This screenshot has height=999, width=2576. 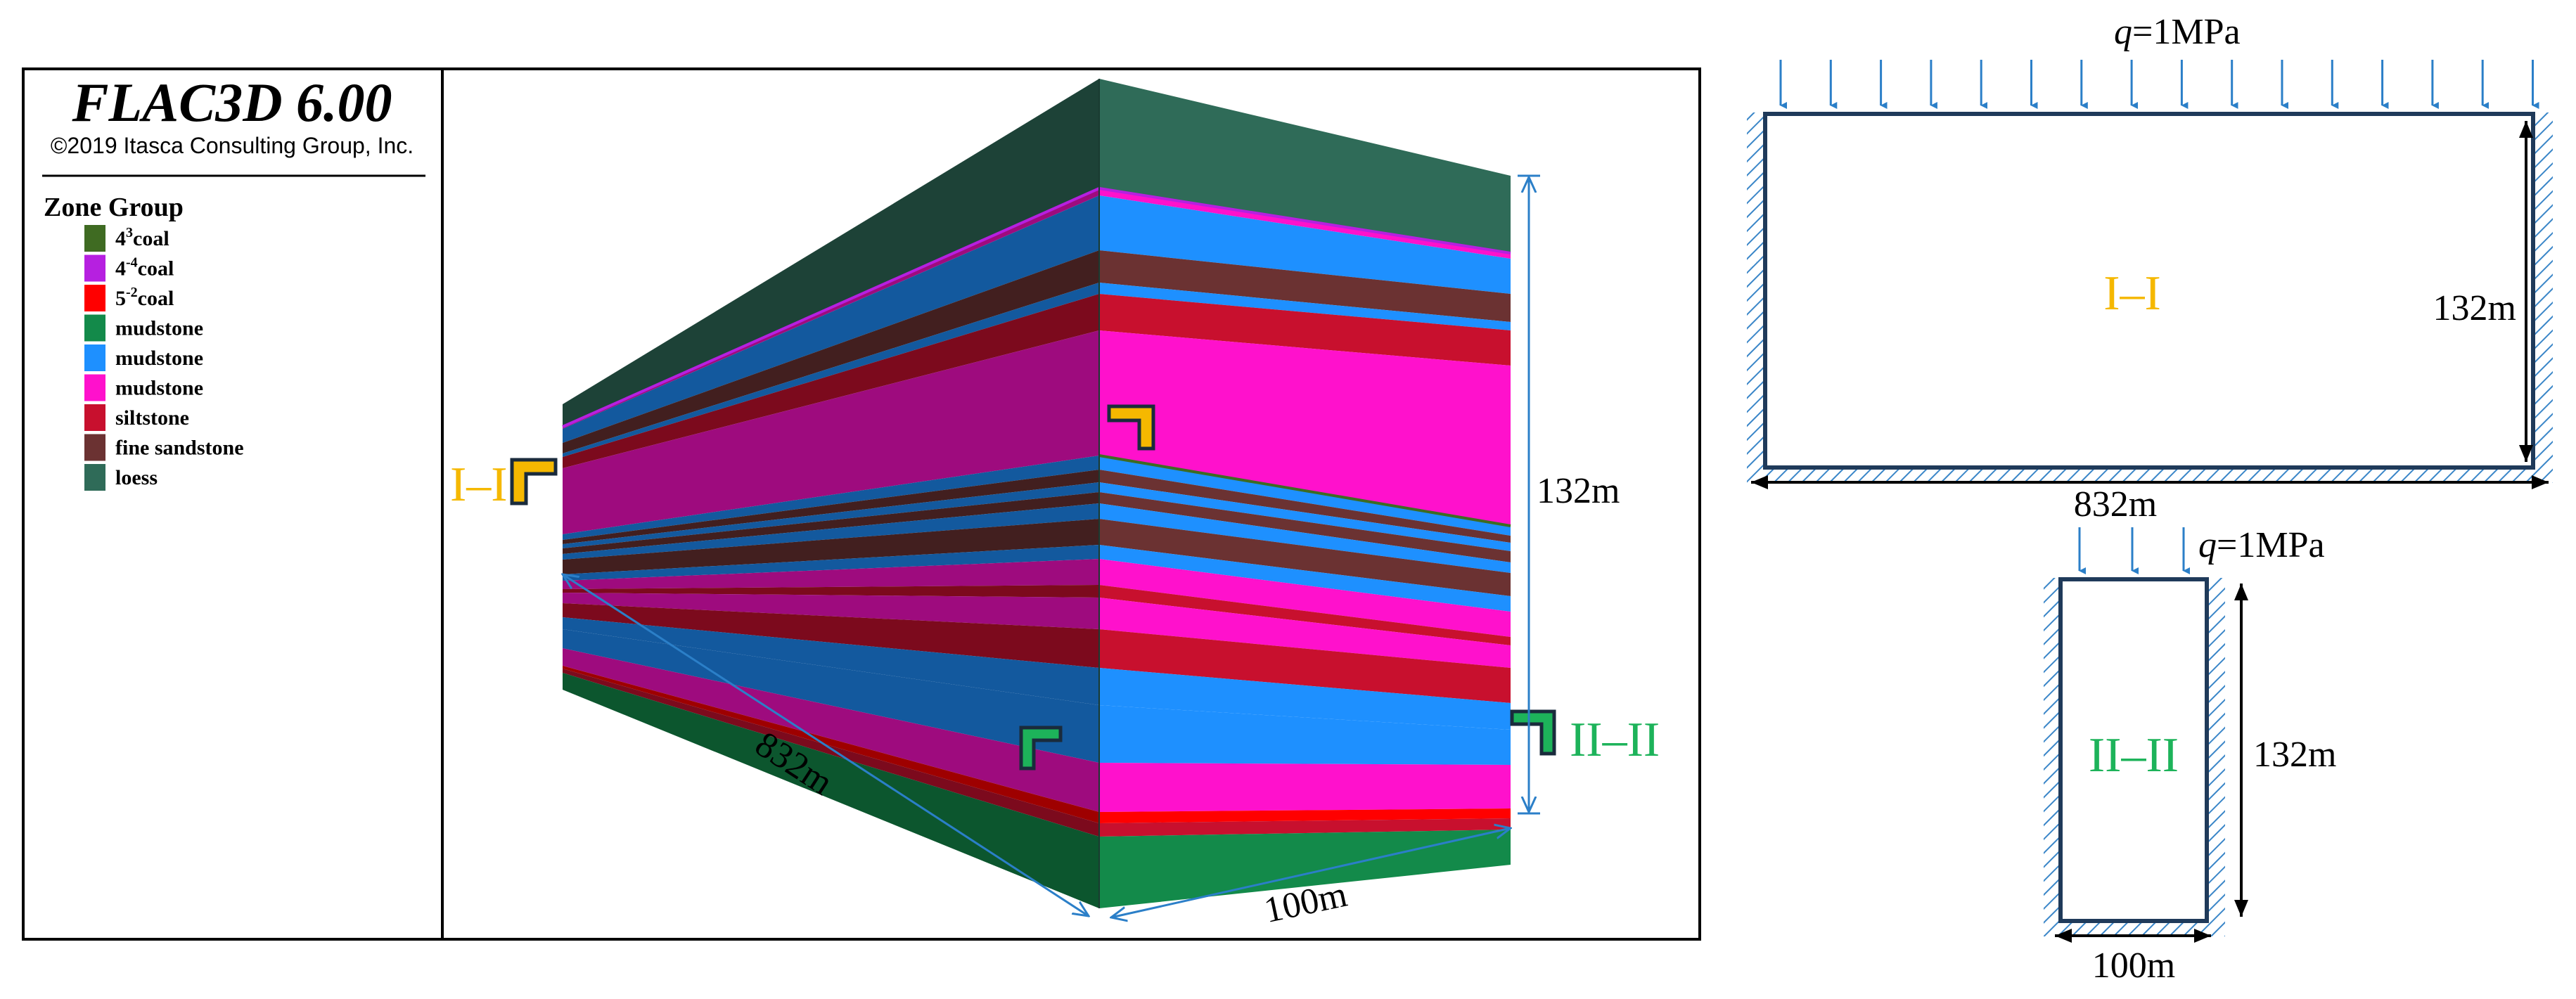 I want to click on section-1-load-value: =1MPa, so click(x=2186, y=32).